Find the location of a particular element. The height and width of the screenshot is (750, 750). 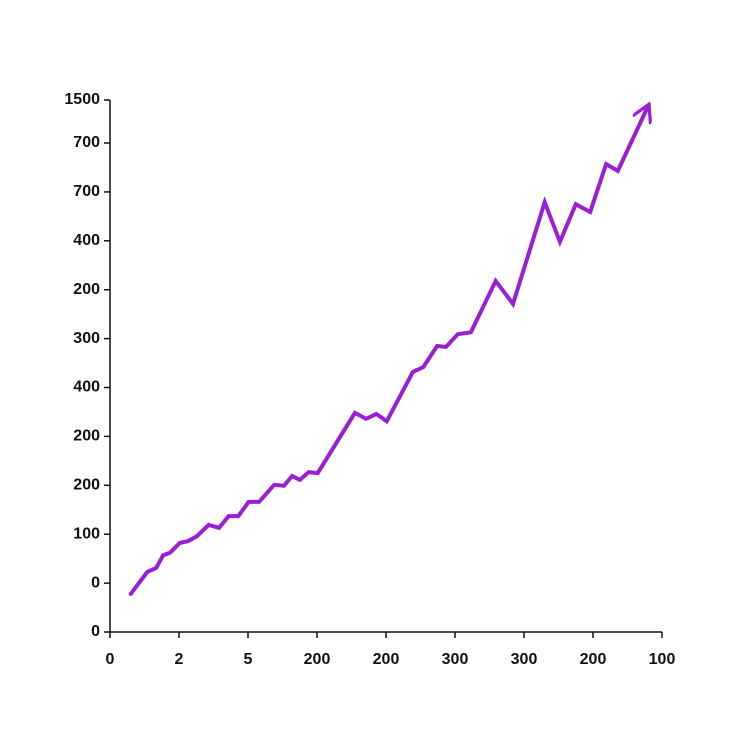

y-tick-label: 100 is located at coordinates (86, 533).